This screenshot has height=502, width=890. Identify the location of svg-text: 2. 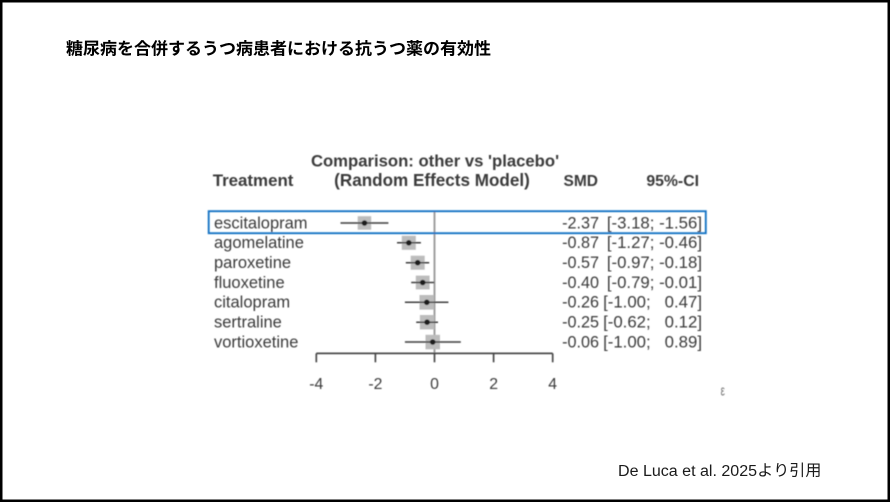
(493, 384).